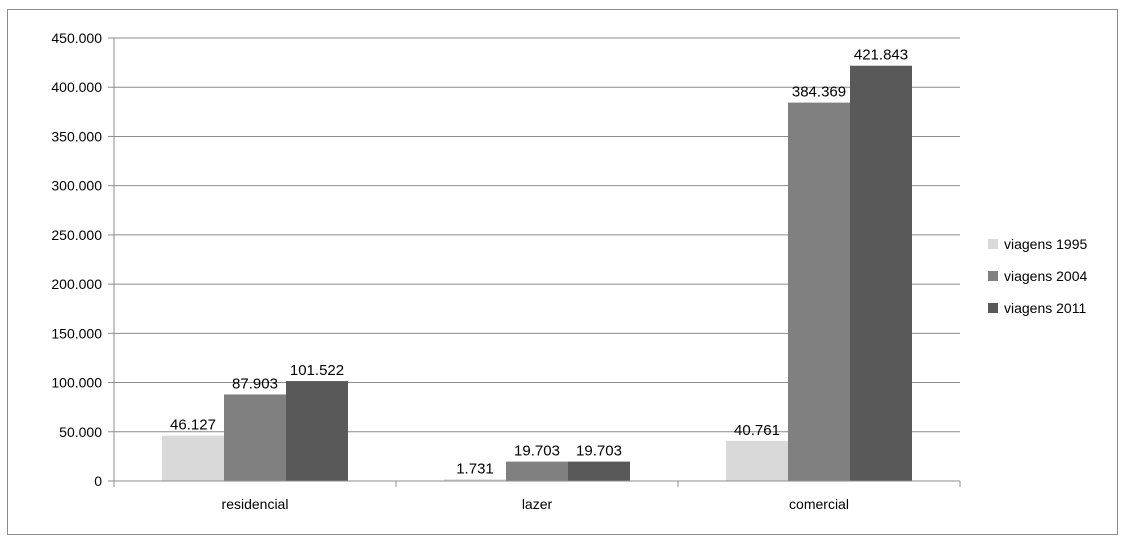 This screenshot has width=1123, height=539. I want to click on x-axis: residencial lazer comercial, so click(537, 496).